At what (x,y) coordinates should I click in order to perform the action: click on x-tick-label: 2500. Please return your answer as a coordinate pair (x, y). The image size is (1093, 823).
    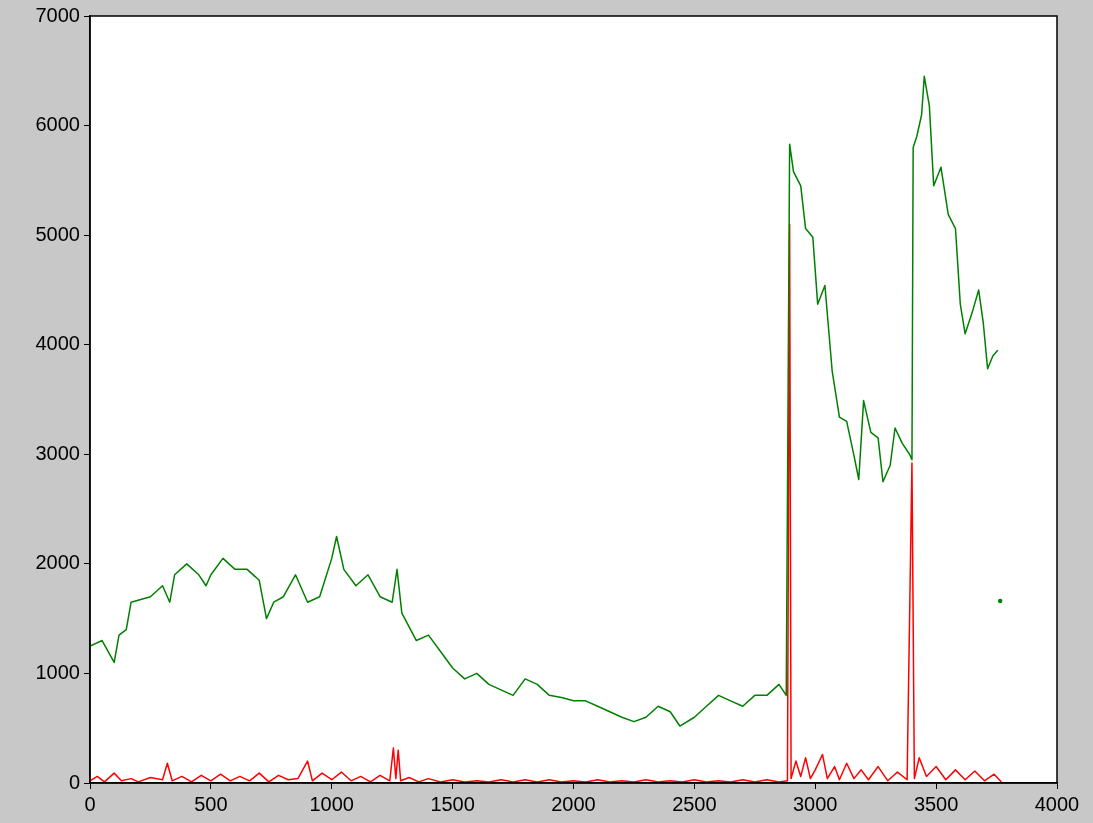
    Looking at the image, I should click on (694, 803).